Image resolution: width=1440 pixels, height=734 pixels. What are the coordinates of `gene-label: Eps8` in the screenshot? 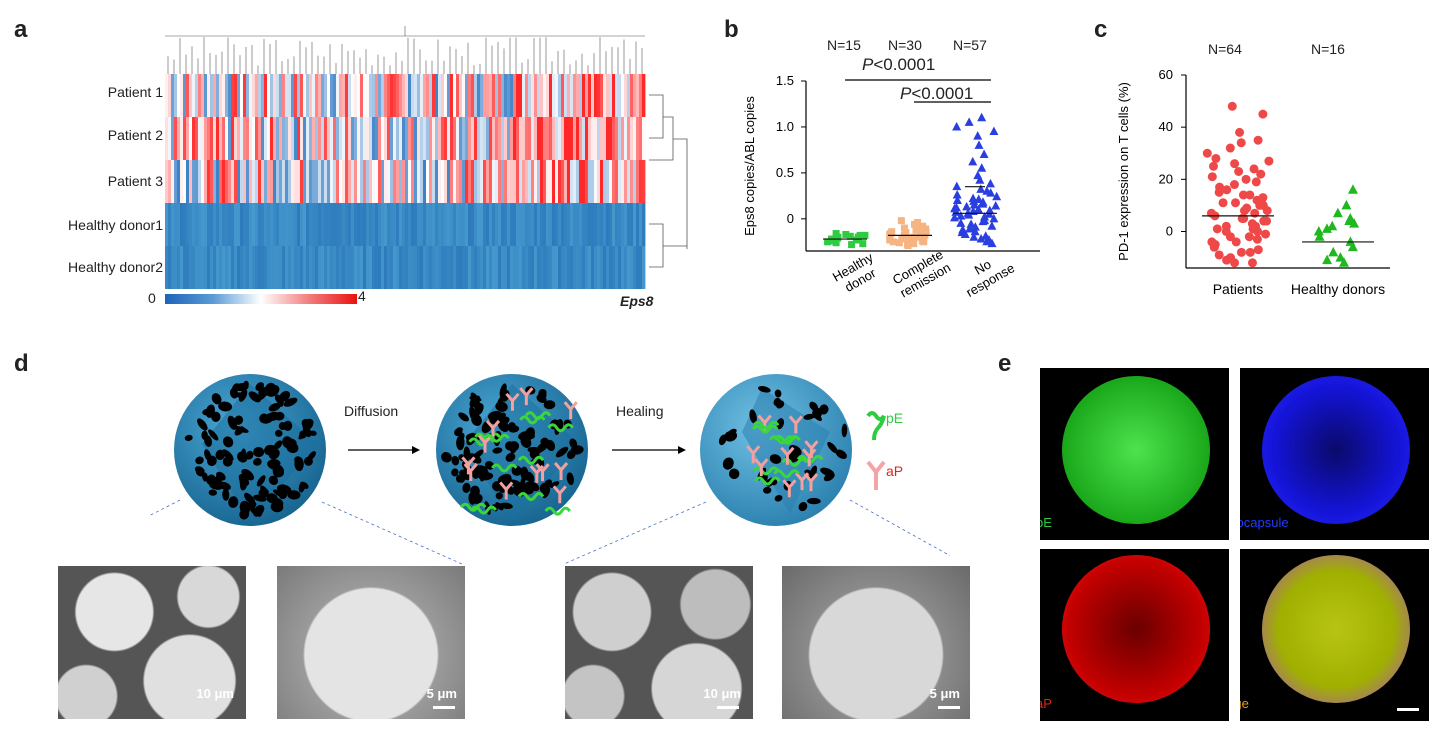 It's located at (637, 301).